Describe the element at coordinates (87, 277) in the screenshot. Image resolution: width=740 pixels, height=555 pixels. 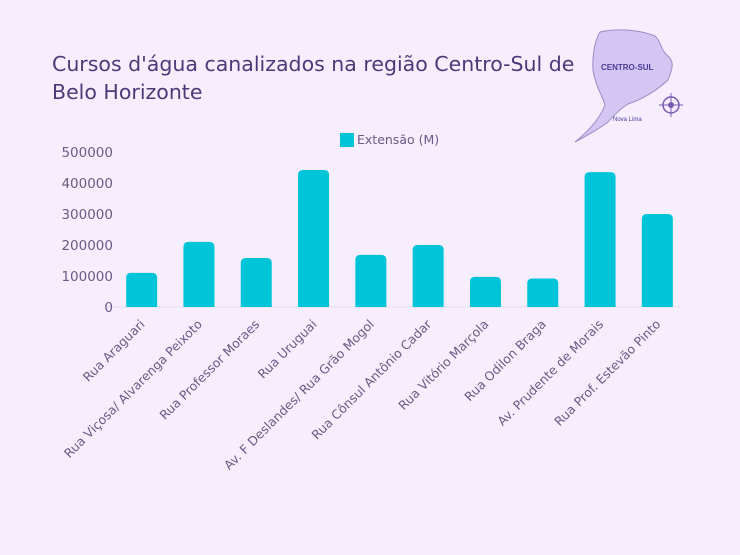
I see `y-tick-label: 100000` at that location.